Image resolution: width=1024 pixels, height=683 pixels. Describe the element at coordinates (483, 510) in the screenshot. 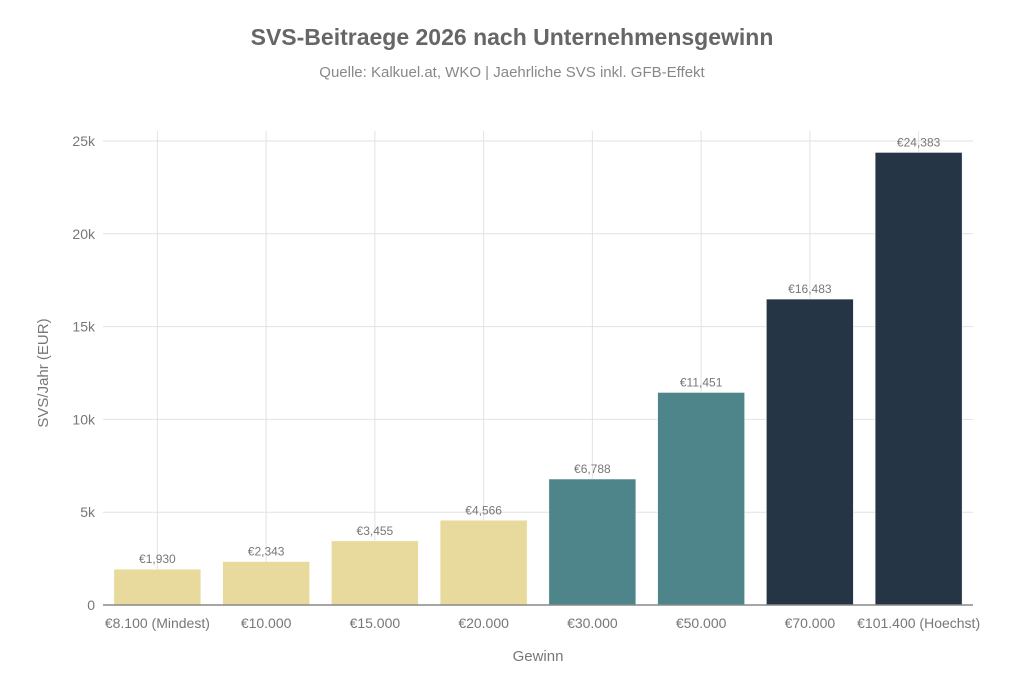

I see `data-label: €4,566` at that location.